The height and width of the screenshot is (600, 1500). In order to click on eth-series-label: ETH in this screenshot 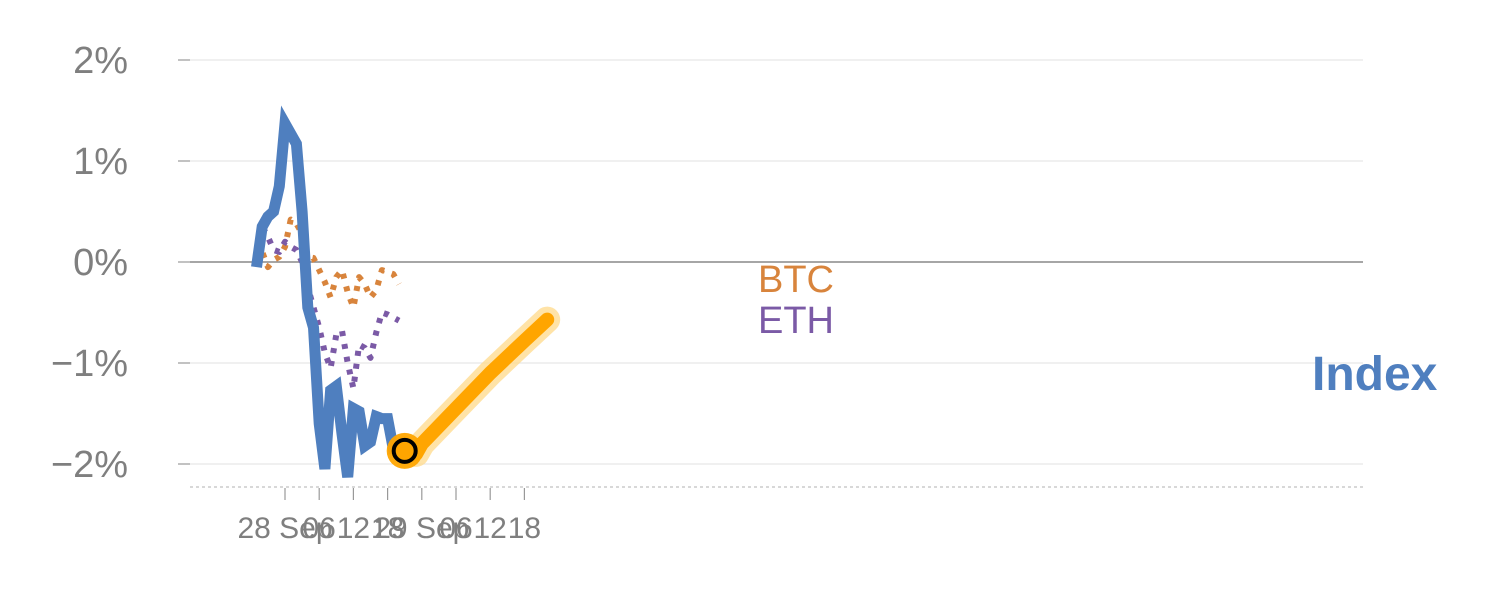, I will do `click(796, 321)`.